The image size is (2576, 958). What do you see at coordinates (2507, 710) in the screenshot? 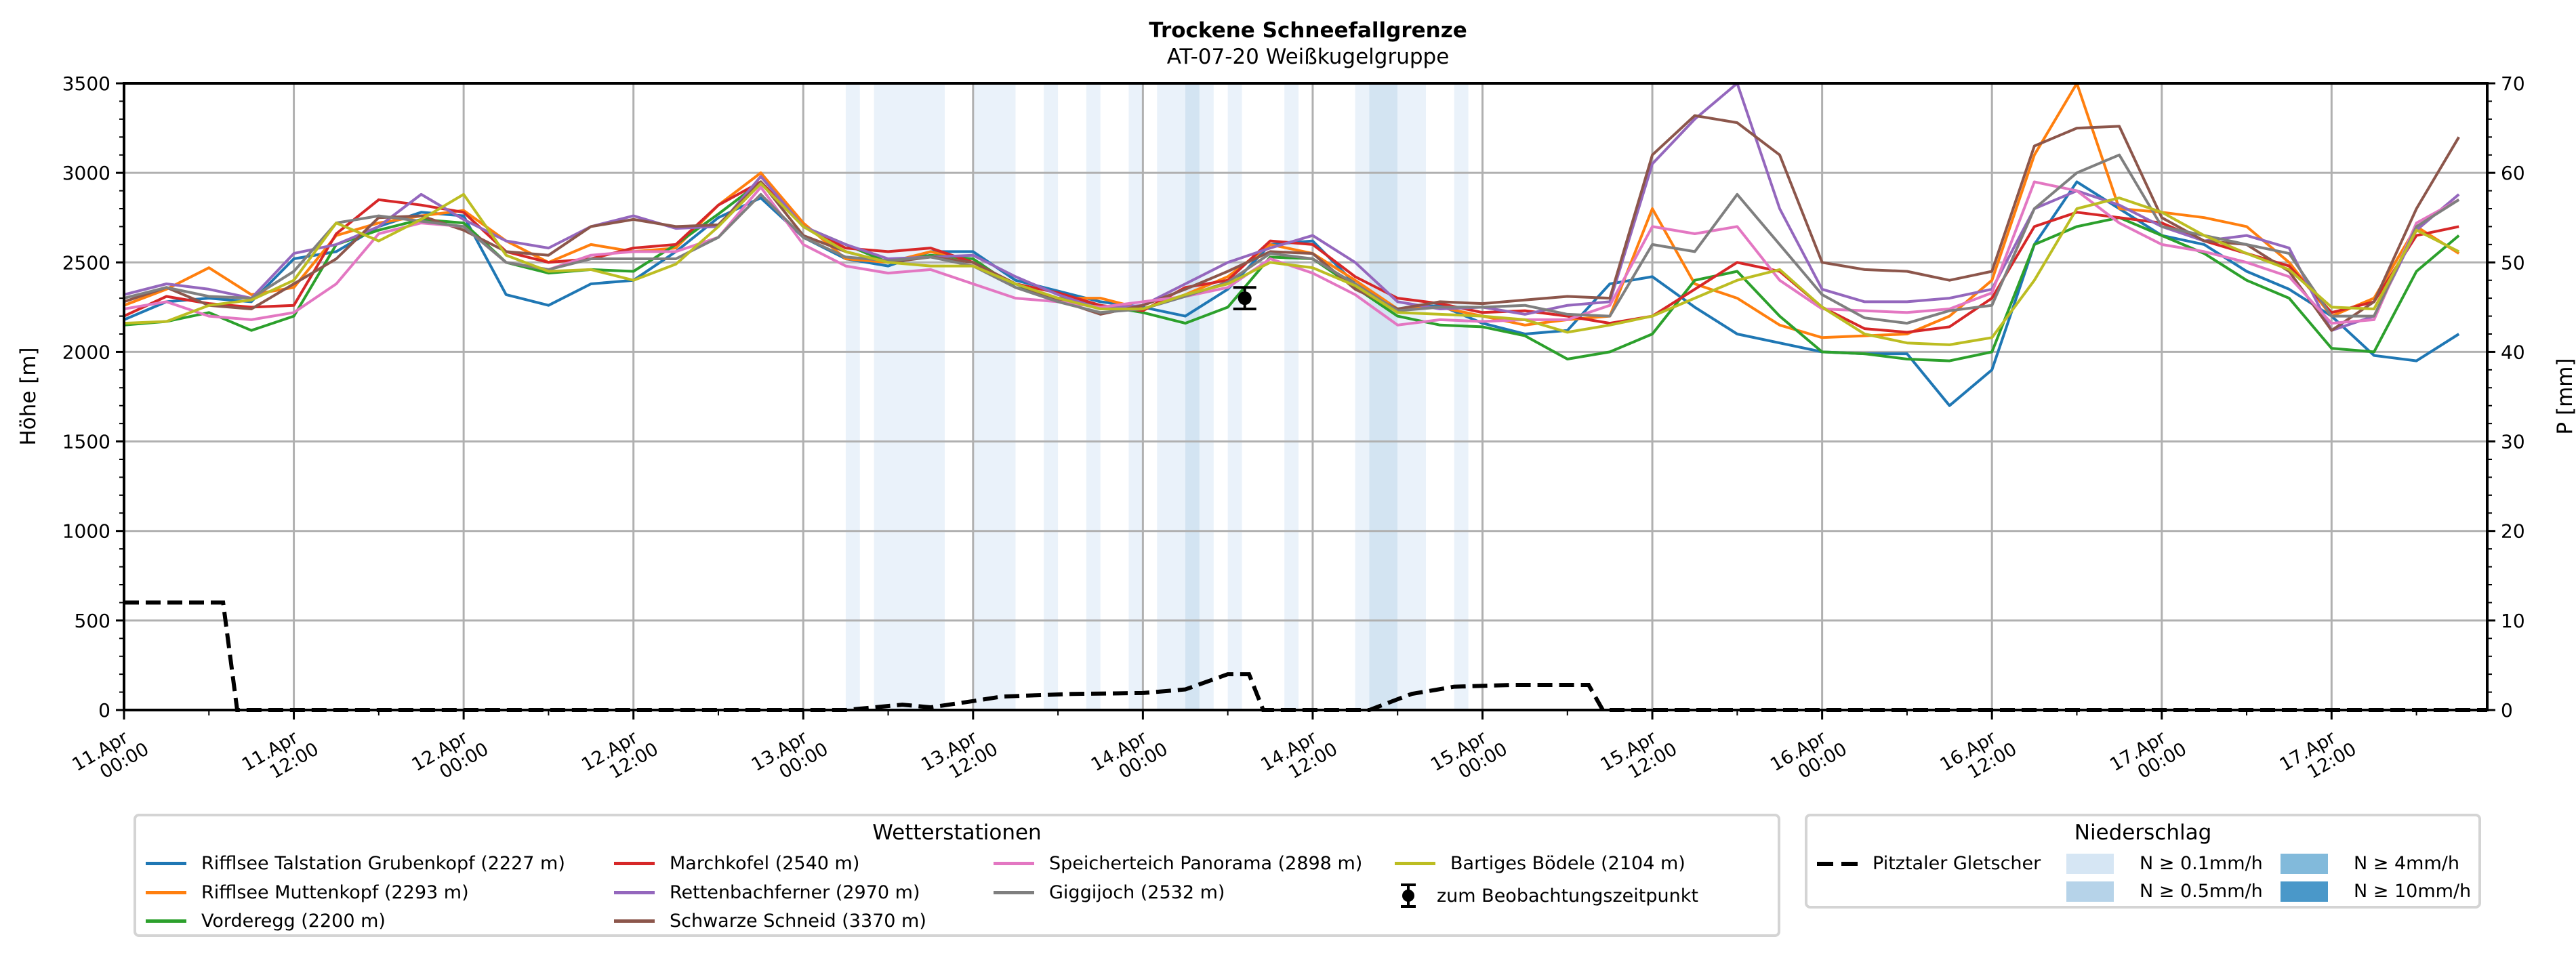
I see `y-right-tick-label: 0` at bounding box center [2507, 710].